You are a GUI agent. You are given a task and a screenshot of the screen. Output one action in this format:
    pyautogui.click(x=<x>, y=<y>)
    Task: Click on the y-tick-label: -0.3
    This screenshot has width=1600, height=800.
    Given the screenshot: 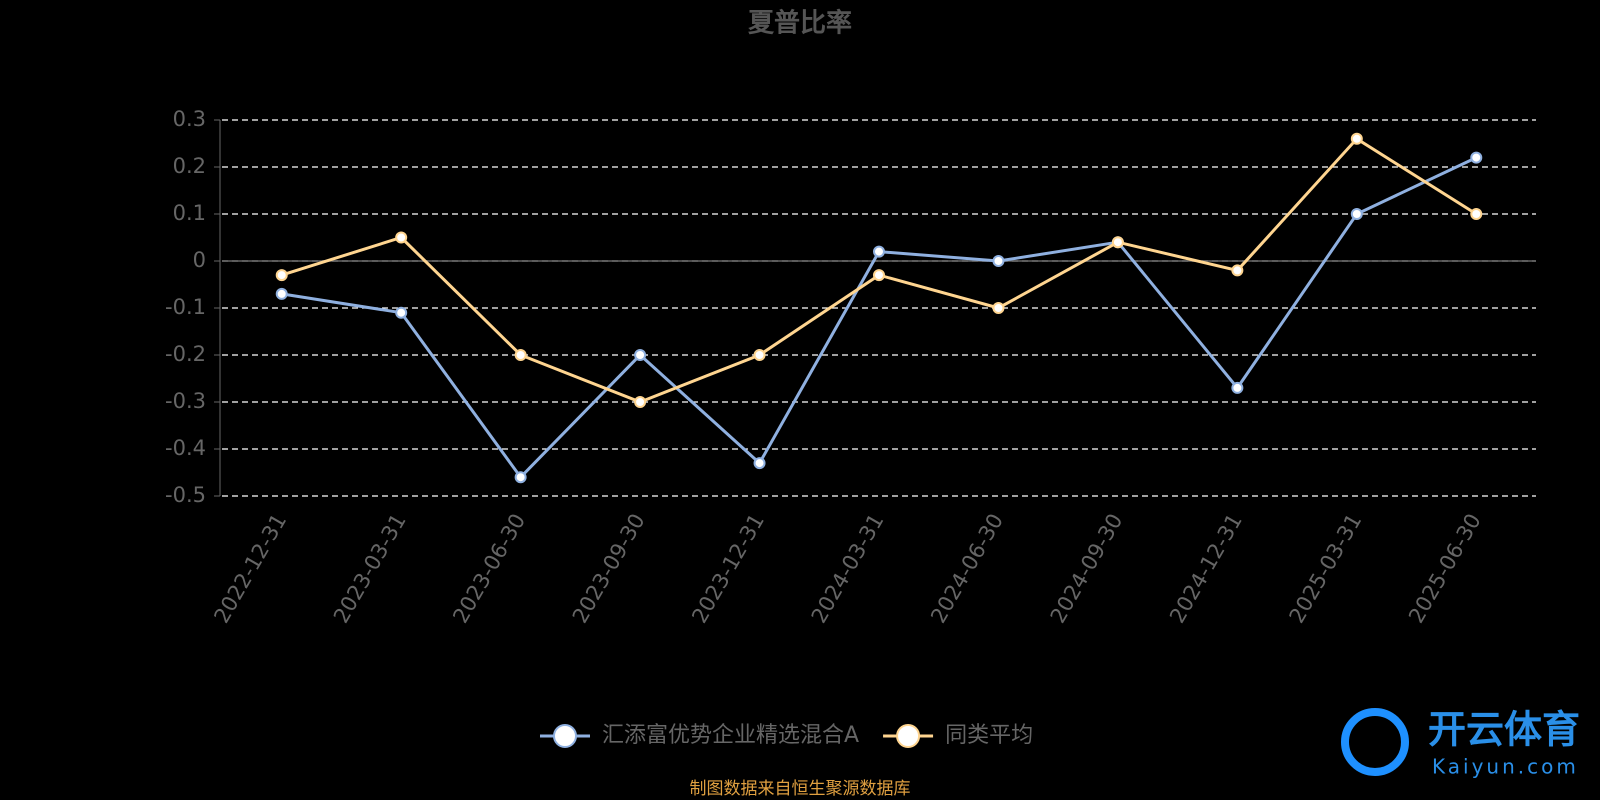 What is the action you would take?
    pyautogui.click(x=185, y=401)
    